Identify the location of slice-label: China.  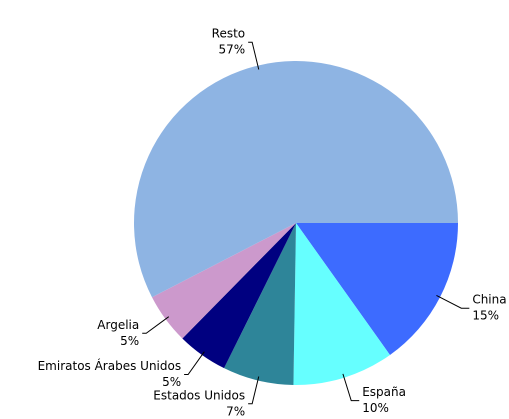
(489, 300).